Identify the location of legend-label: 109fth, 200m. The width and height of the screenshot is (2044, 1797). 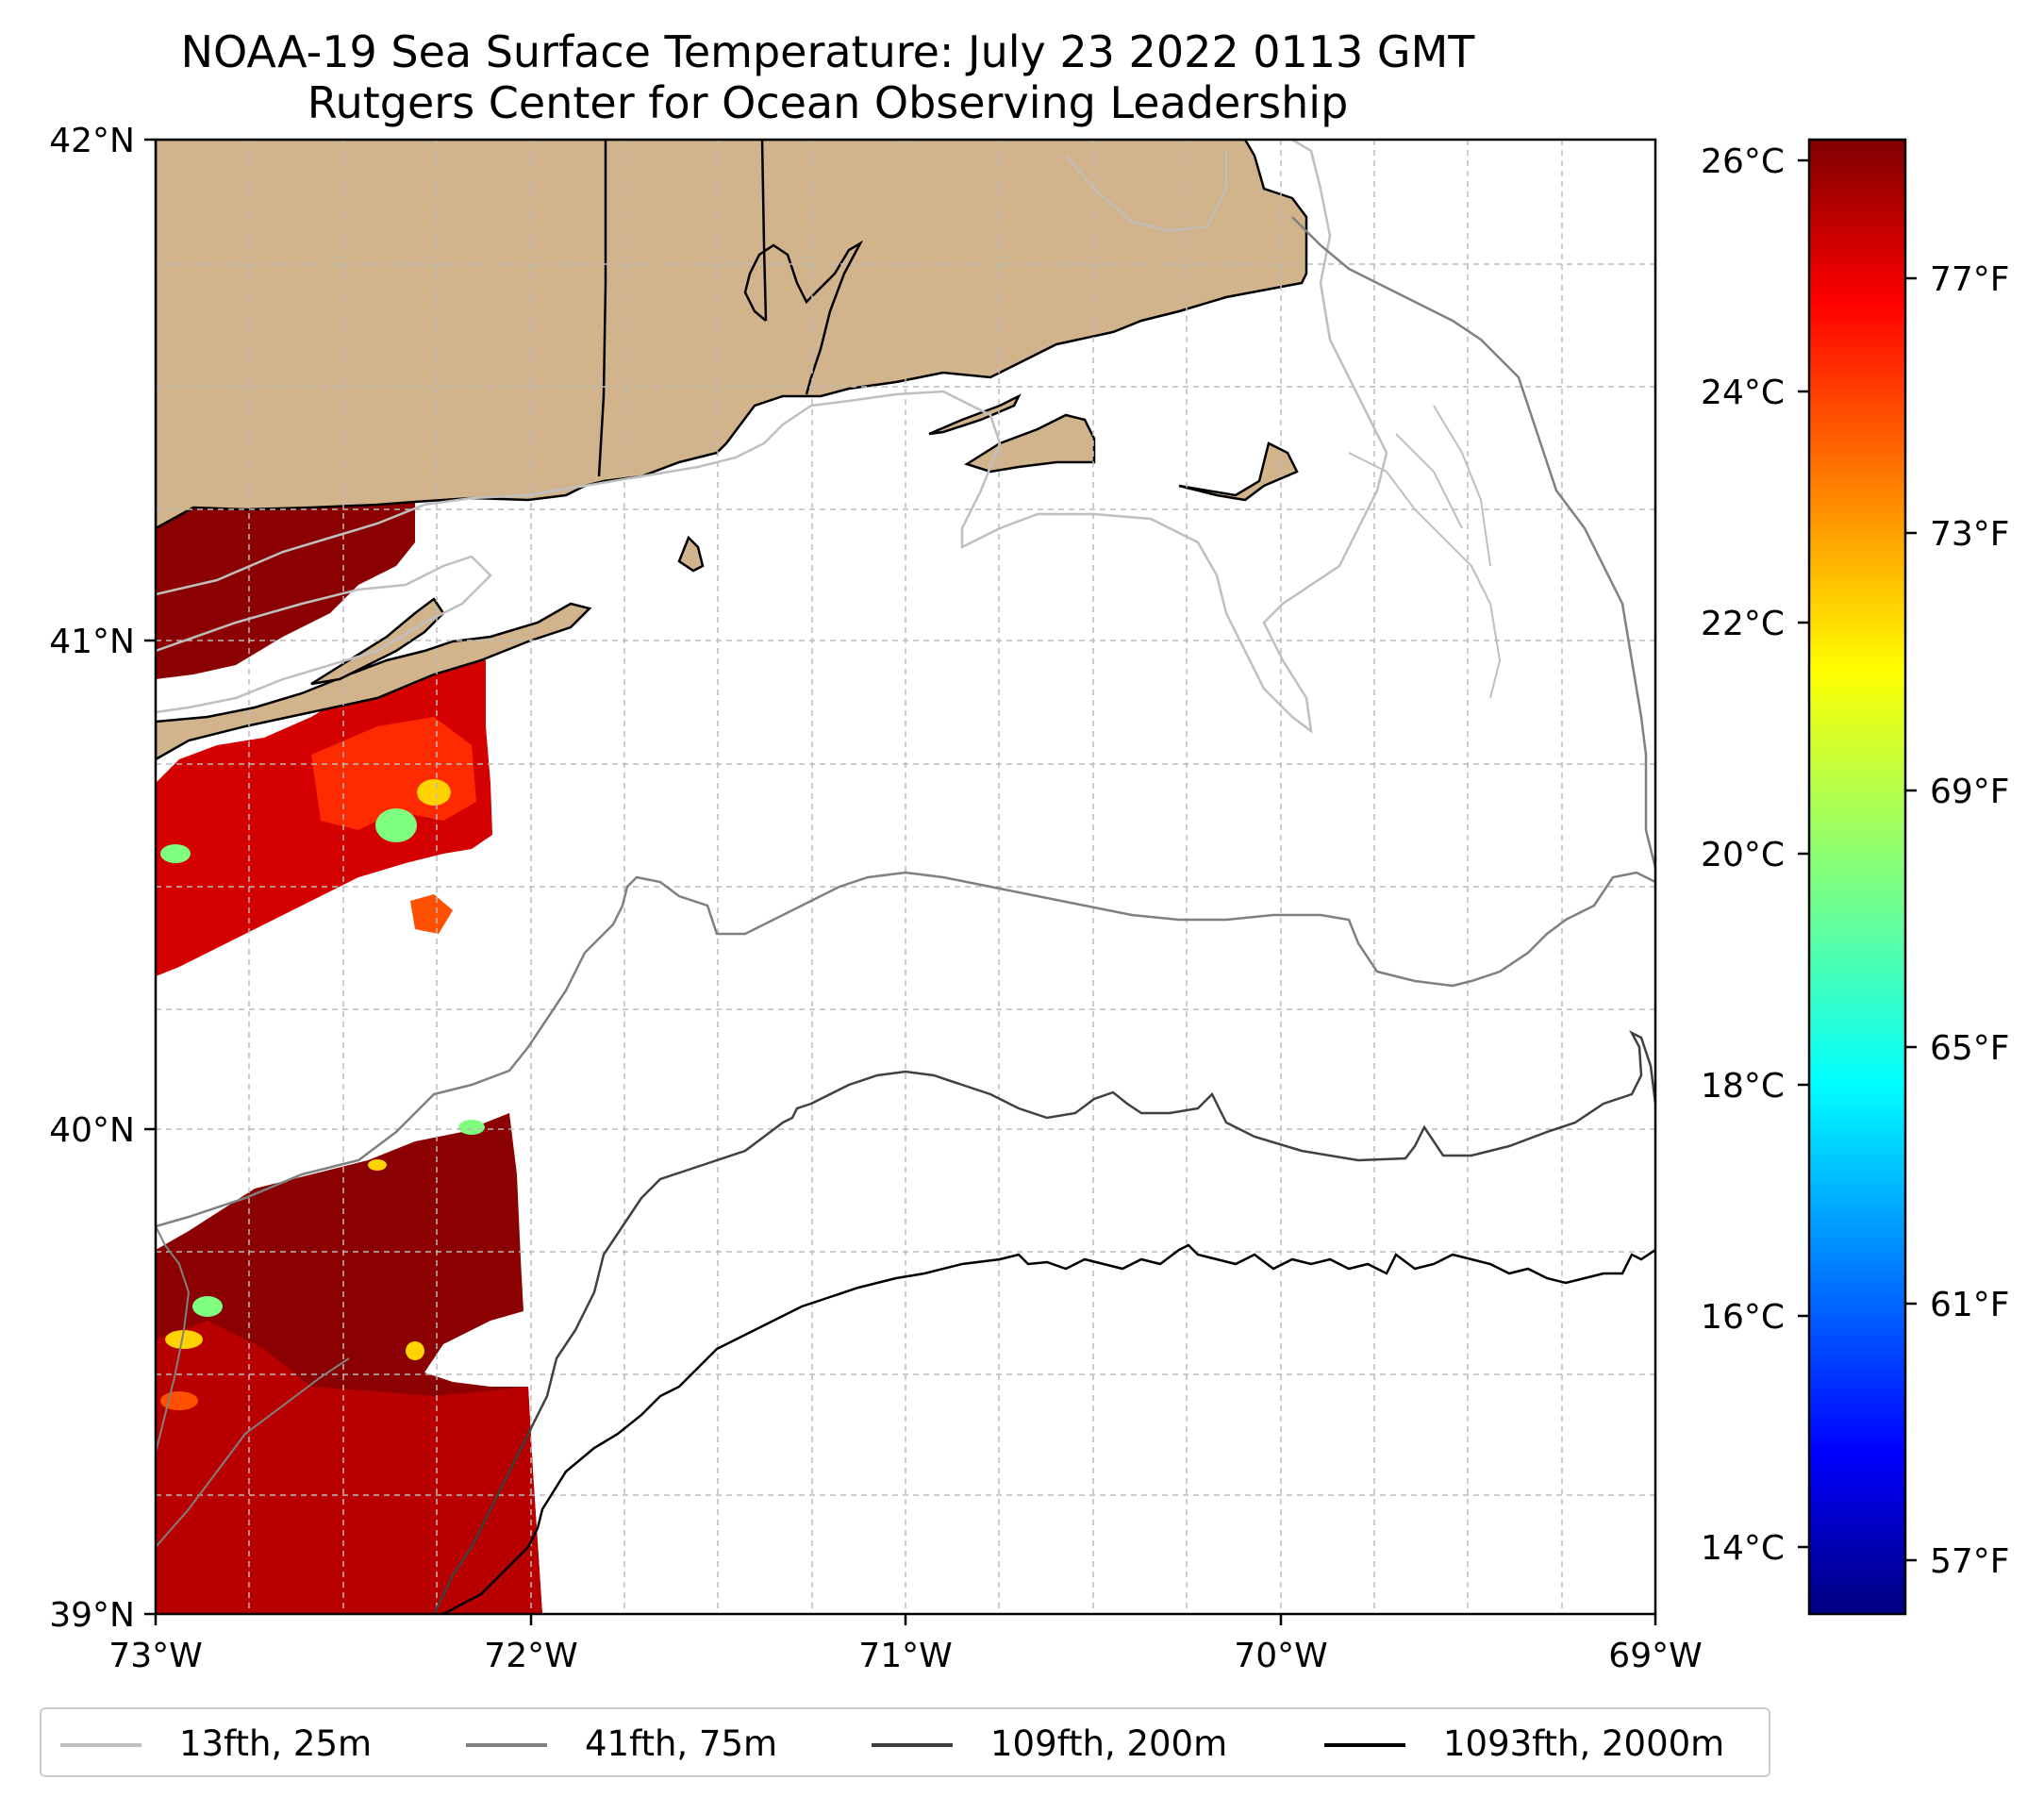
(1109, 1743).